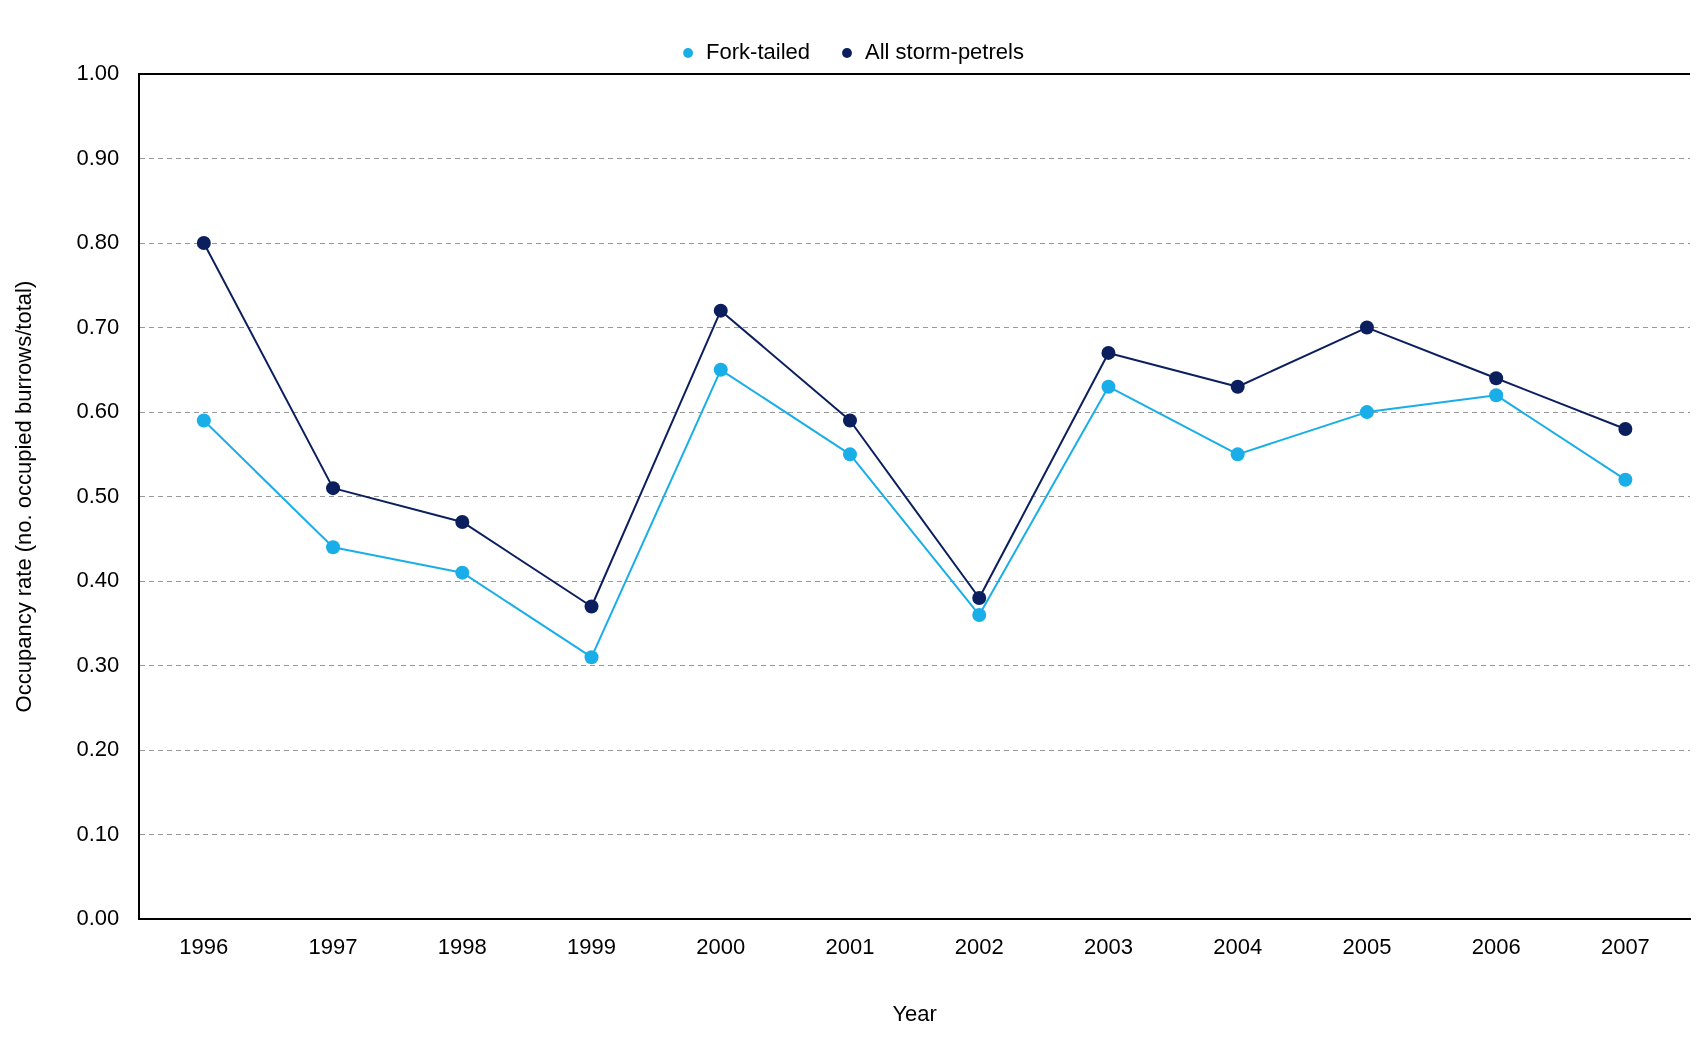 The image size is (1705, 1040). I want to click on y-tick-label: 0.20, so click(98, 749).